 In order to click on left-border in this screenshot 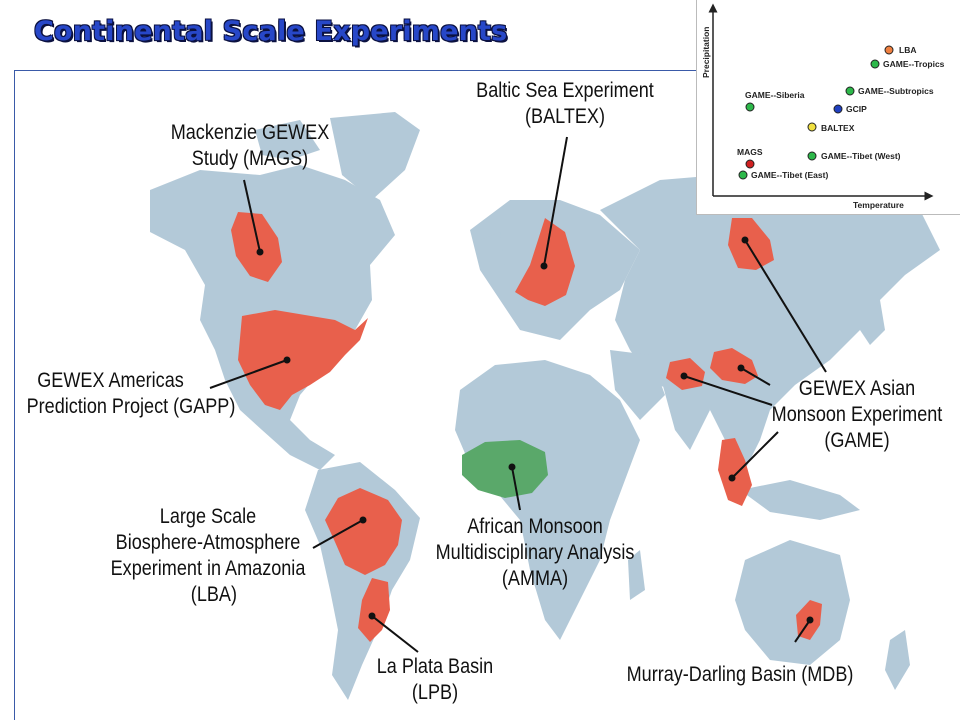, I will do `click(14, 395)`.